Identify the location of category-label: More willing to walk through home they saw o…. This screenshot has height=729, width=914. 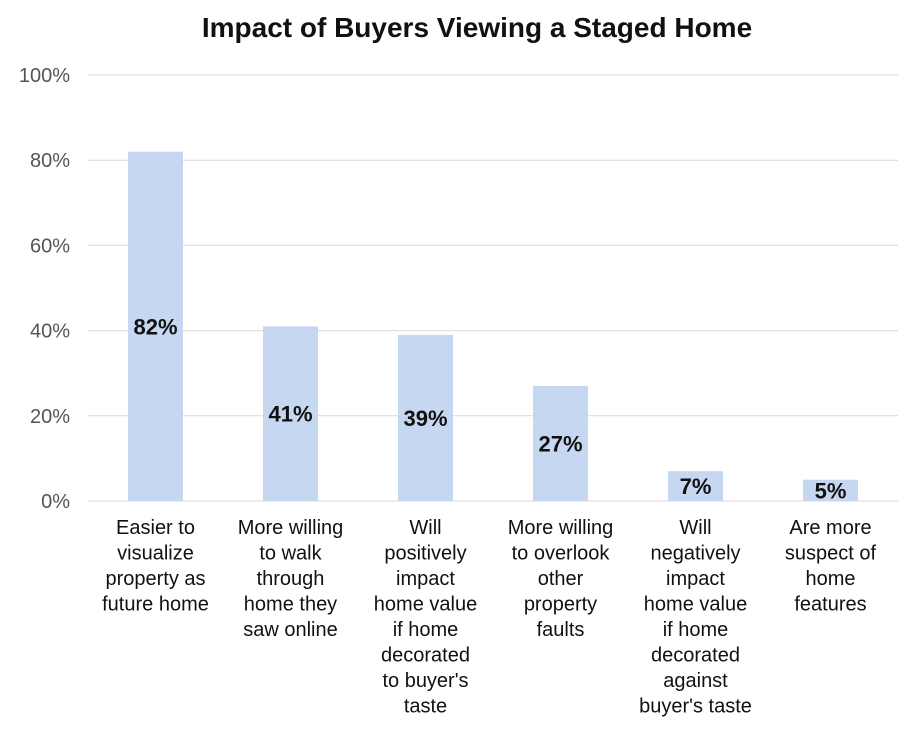
(291, 579).